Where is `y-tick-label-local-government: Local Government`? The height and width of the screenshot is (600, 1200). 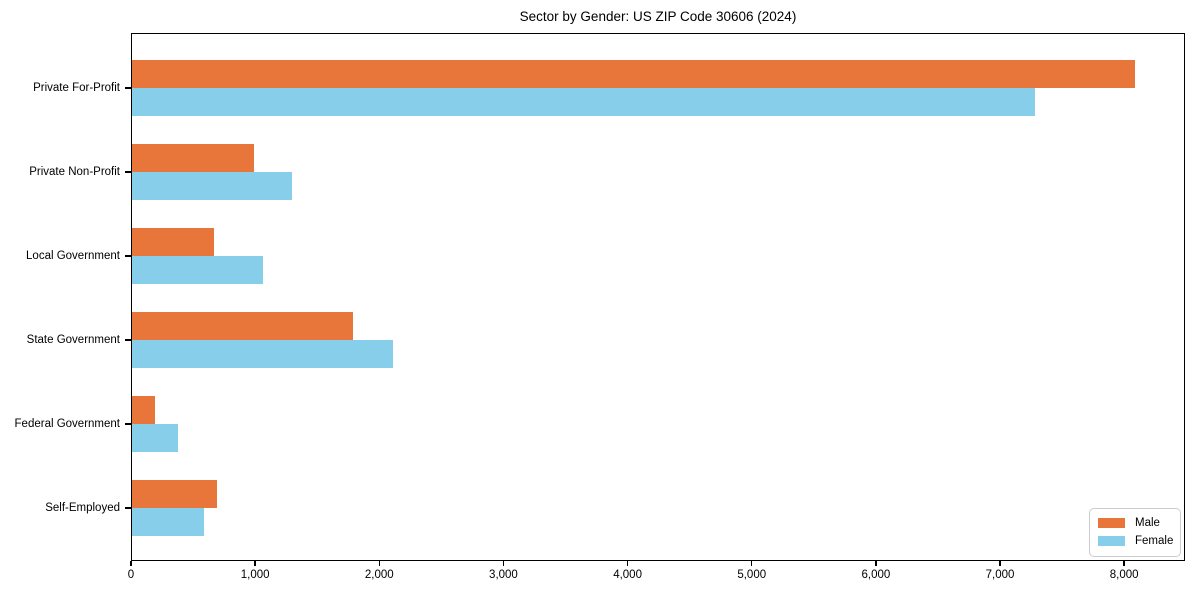 y-tick-label-local-government: Local Government is located at coordinates (73, 256).